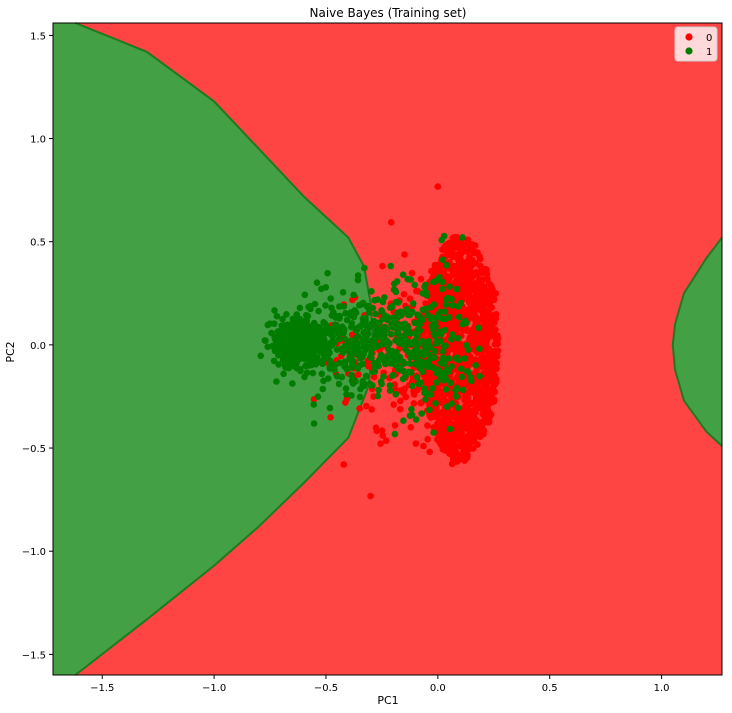 This screenshot has width=732, height=713. What do you see at coordinates (380, 684) in the screenshot?
I see `x-axis-ticks: −1.5 −1.0 −0.5 0.0 0.5 1.0` at bounding box center [380, 684].